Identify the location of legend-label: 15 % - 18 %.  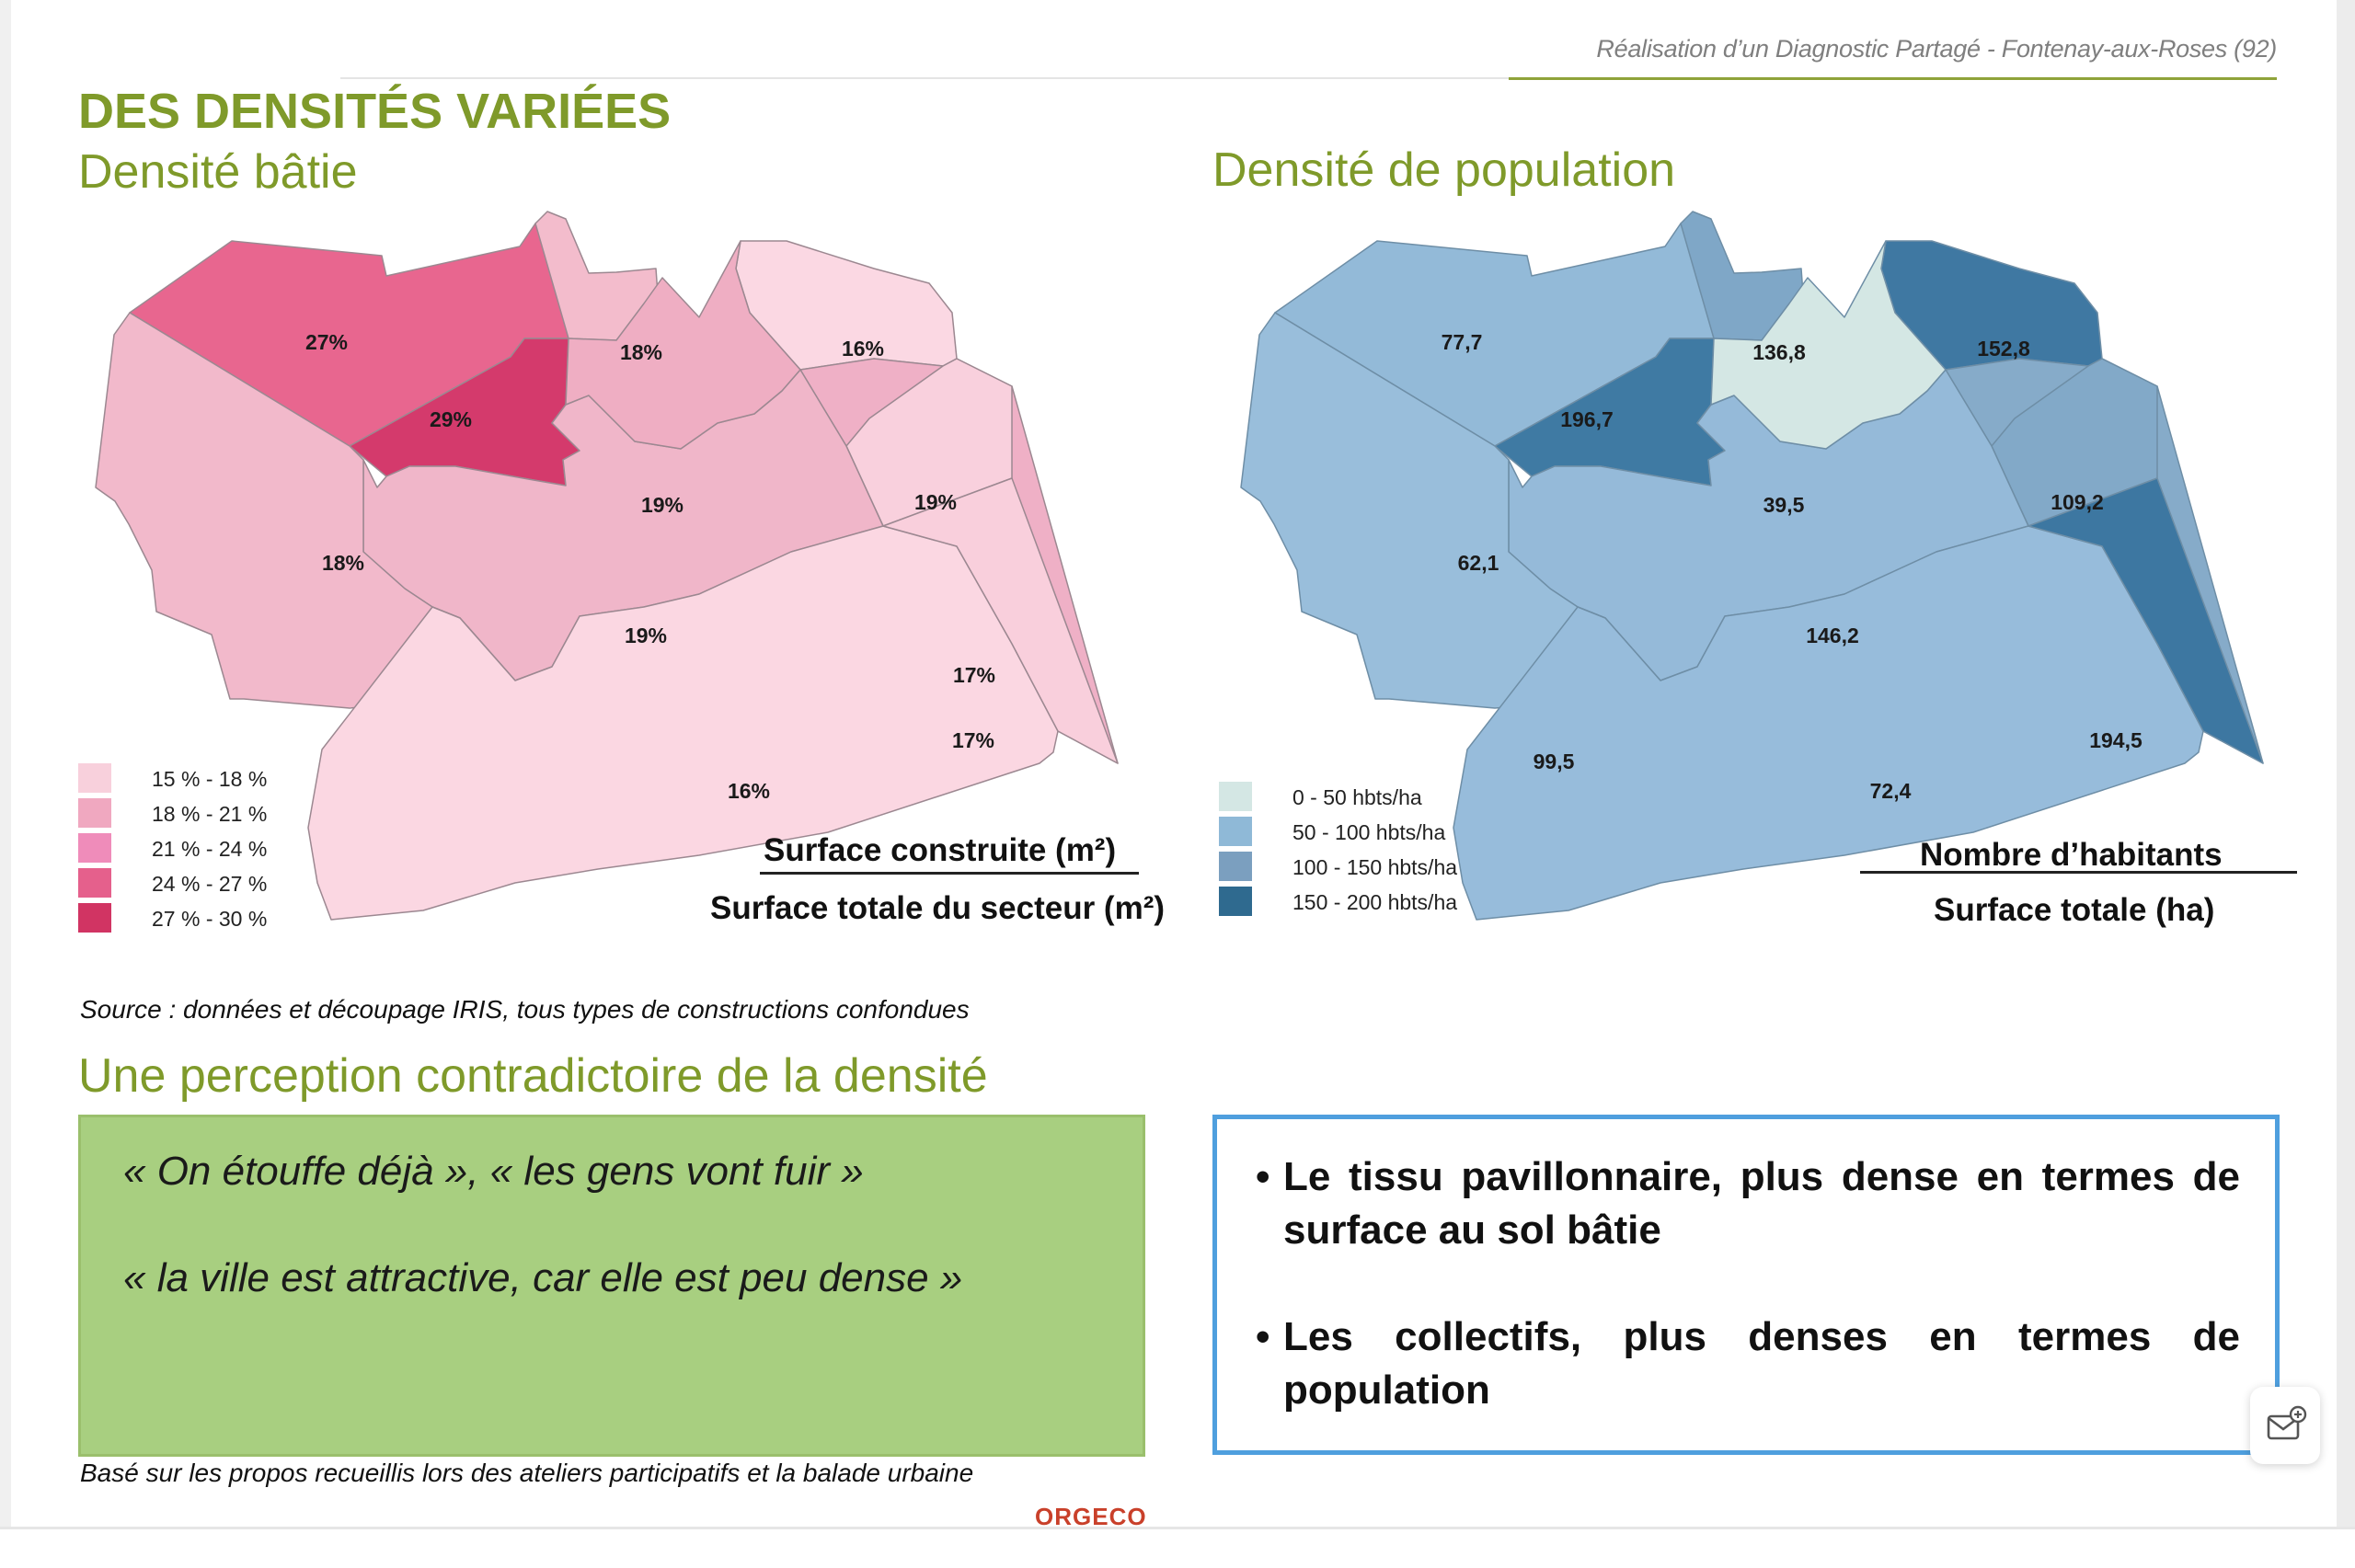
(210, 779).